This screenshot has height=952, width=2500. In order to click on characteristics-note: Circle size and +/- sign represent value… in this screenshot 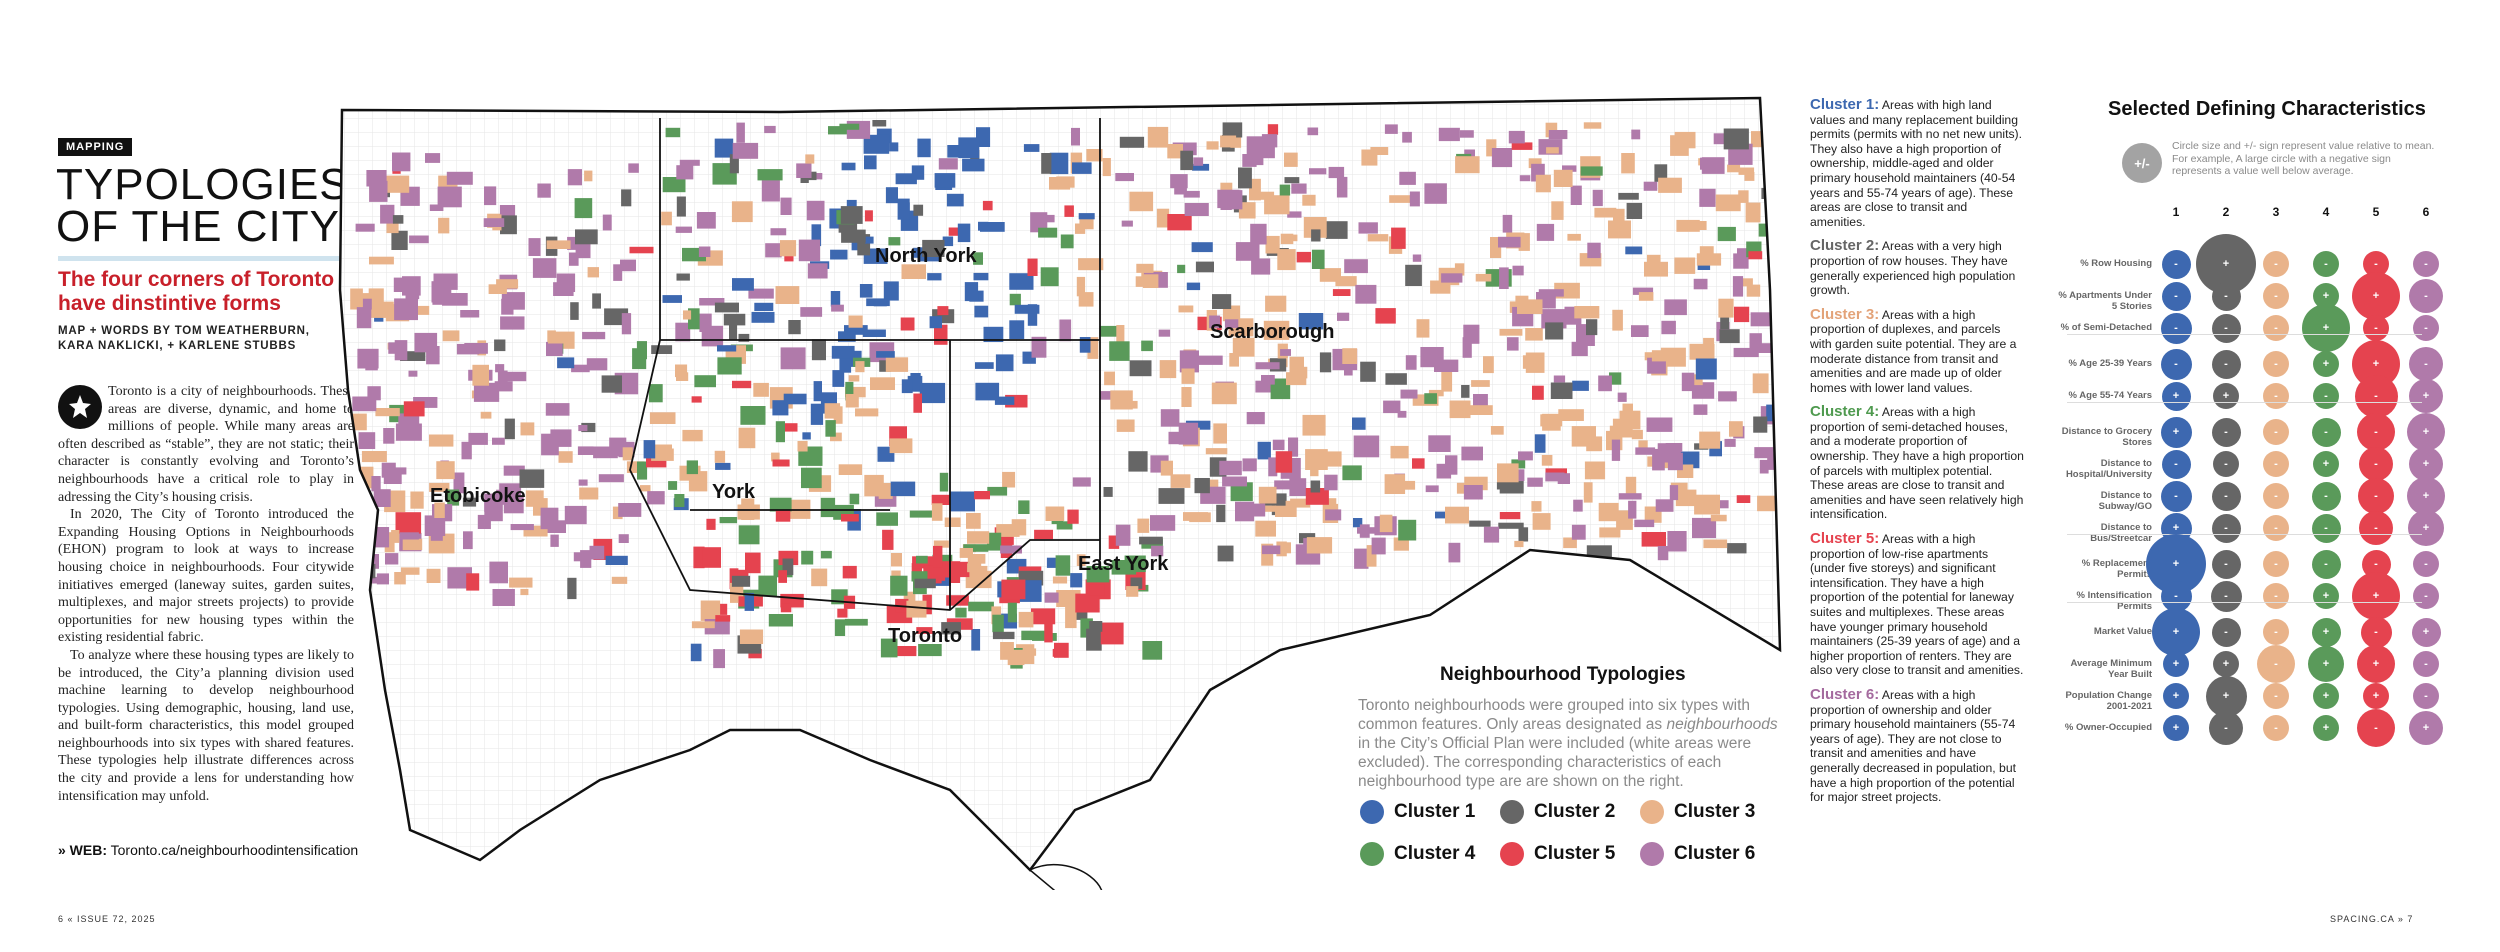, I will do `click(2303, 158)`.